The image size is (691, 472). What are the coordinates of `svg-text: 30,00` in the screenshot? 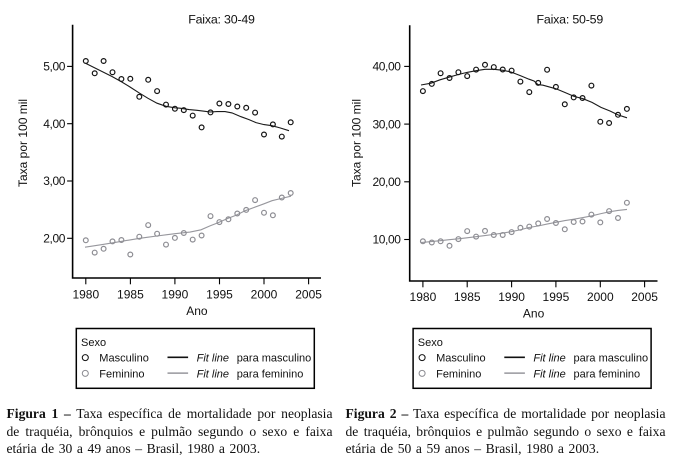 It's located at (386, 124).